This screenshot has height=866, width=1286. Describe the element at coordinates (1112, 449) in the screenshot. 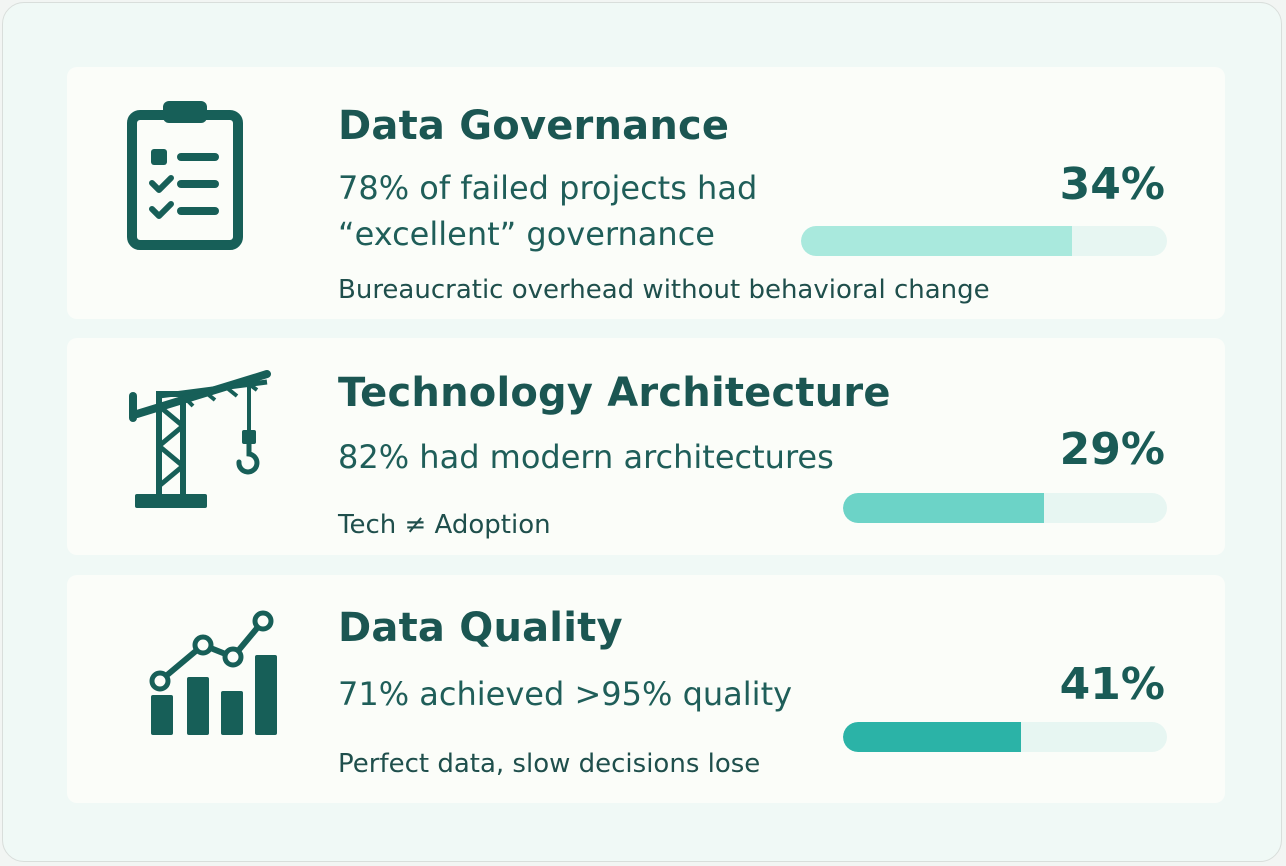

I see `card-percent: 29%` at that location.